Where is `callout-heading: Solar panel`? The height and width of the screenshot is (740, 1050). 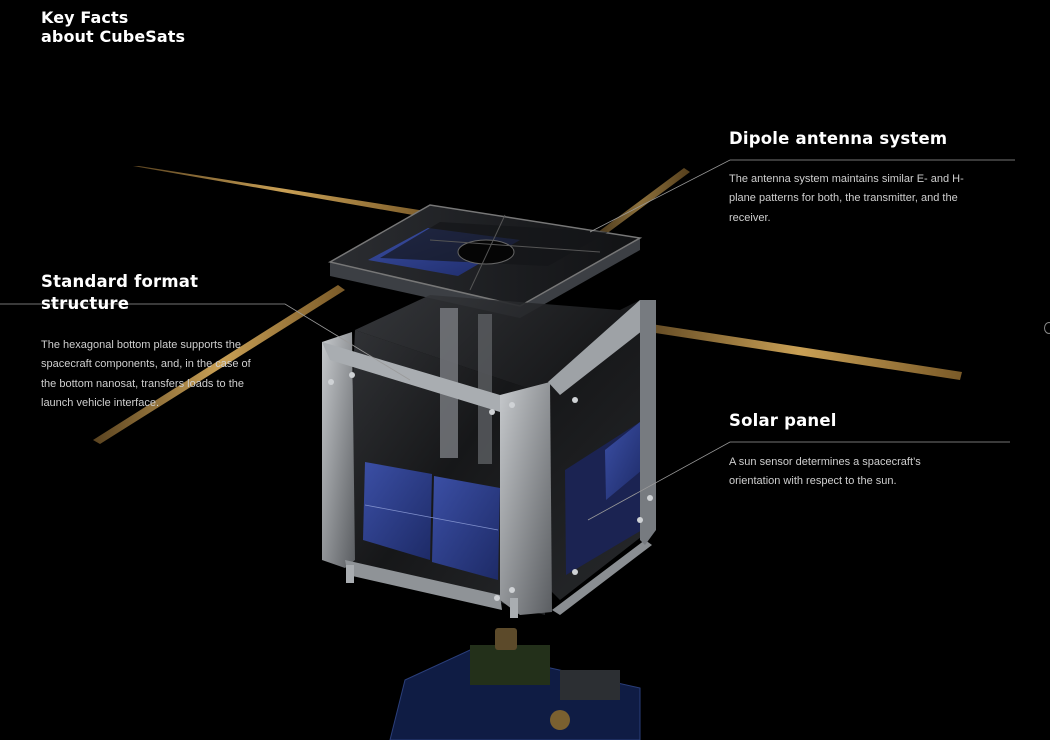 callout-heading: Solar panel is located at coordinates (783, 420).